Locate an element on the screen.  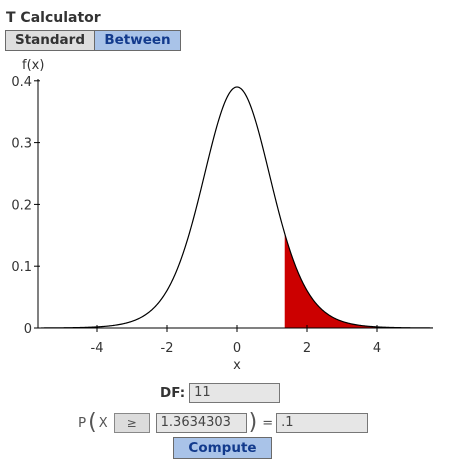
probability-input: .1 is located at coordinates (322, 423).